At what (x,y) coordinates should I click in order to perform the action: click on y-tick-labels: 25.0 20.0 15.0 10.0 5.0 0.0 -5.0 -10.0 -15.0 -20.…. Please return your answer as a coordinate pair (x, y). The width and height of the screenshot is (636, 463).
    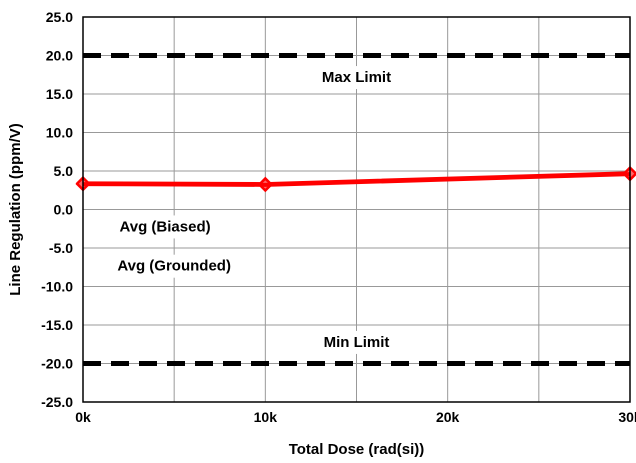
    Looking at the image, I should click on (57, 209).